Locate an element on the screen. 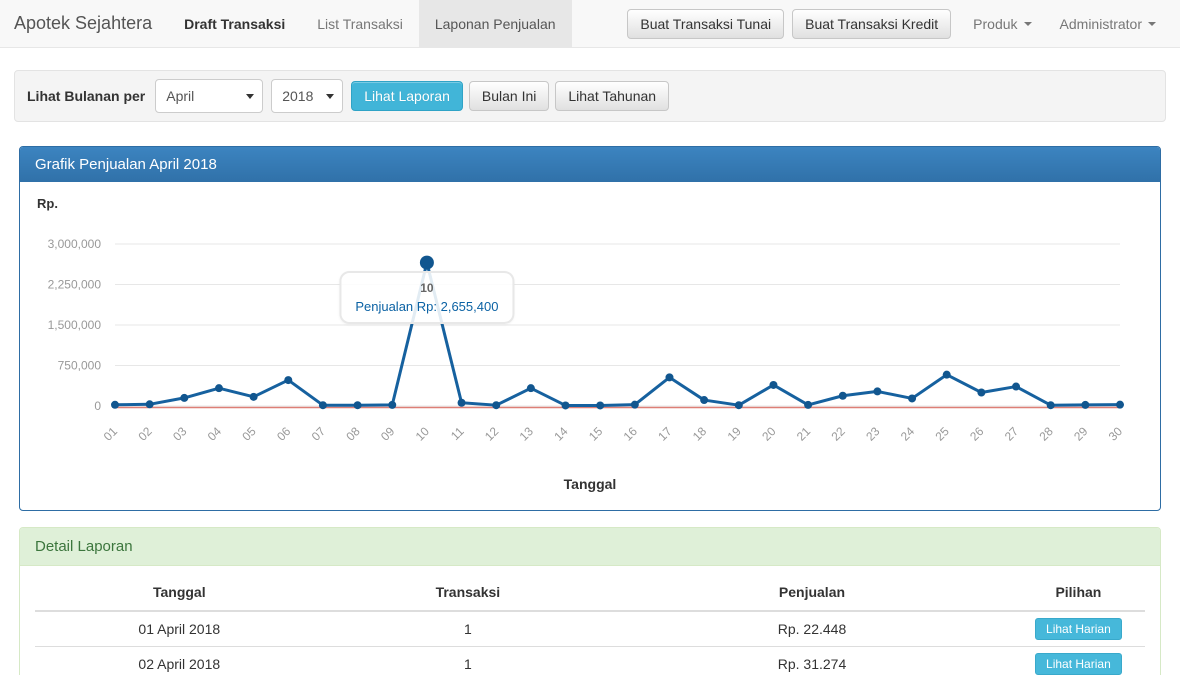 The height and width of the screenshot is (675, 1180). buat-transaksi-tunai-button: Buat Transaksi Tunai is located at coordinates (706, 23).